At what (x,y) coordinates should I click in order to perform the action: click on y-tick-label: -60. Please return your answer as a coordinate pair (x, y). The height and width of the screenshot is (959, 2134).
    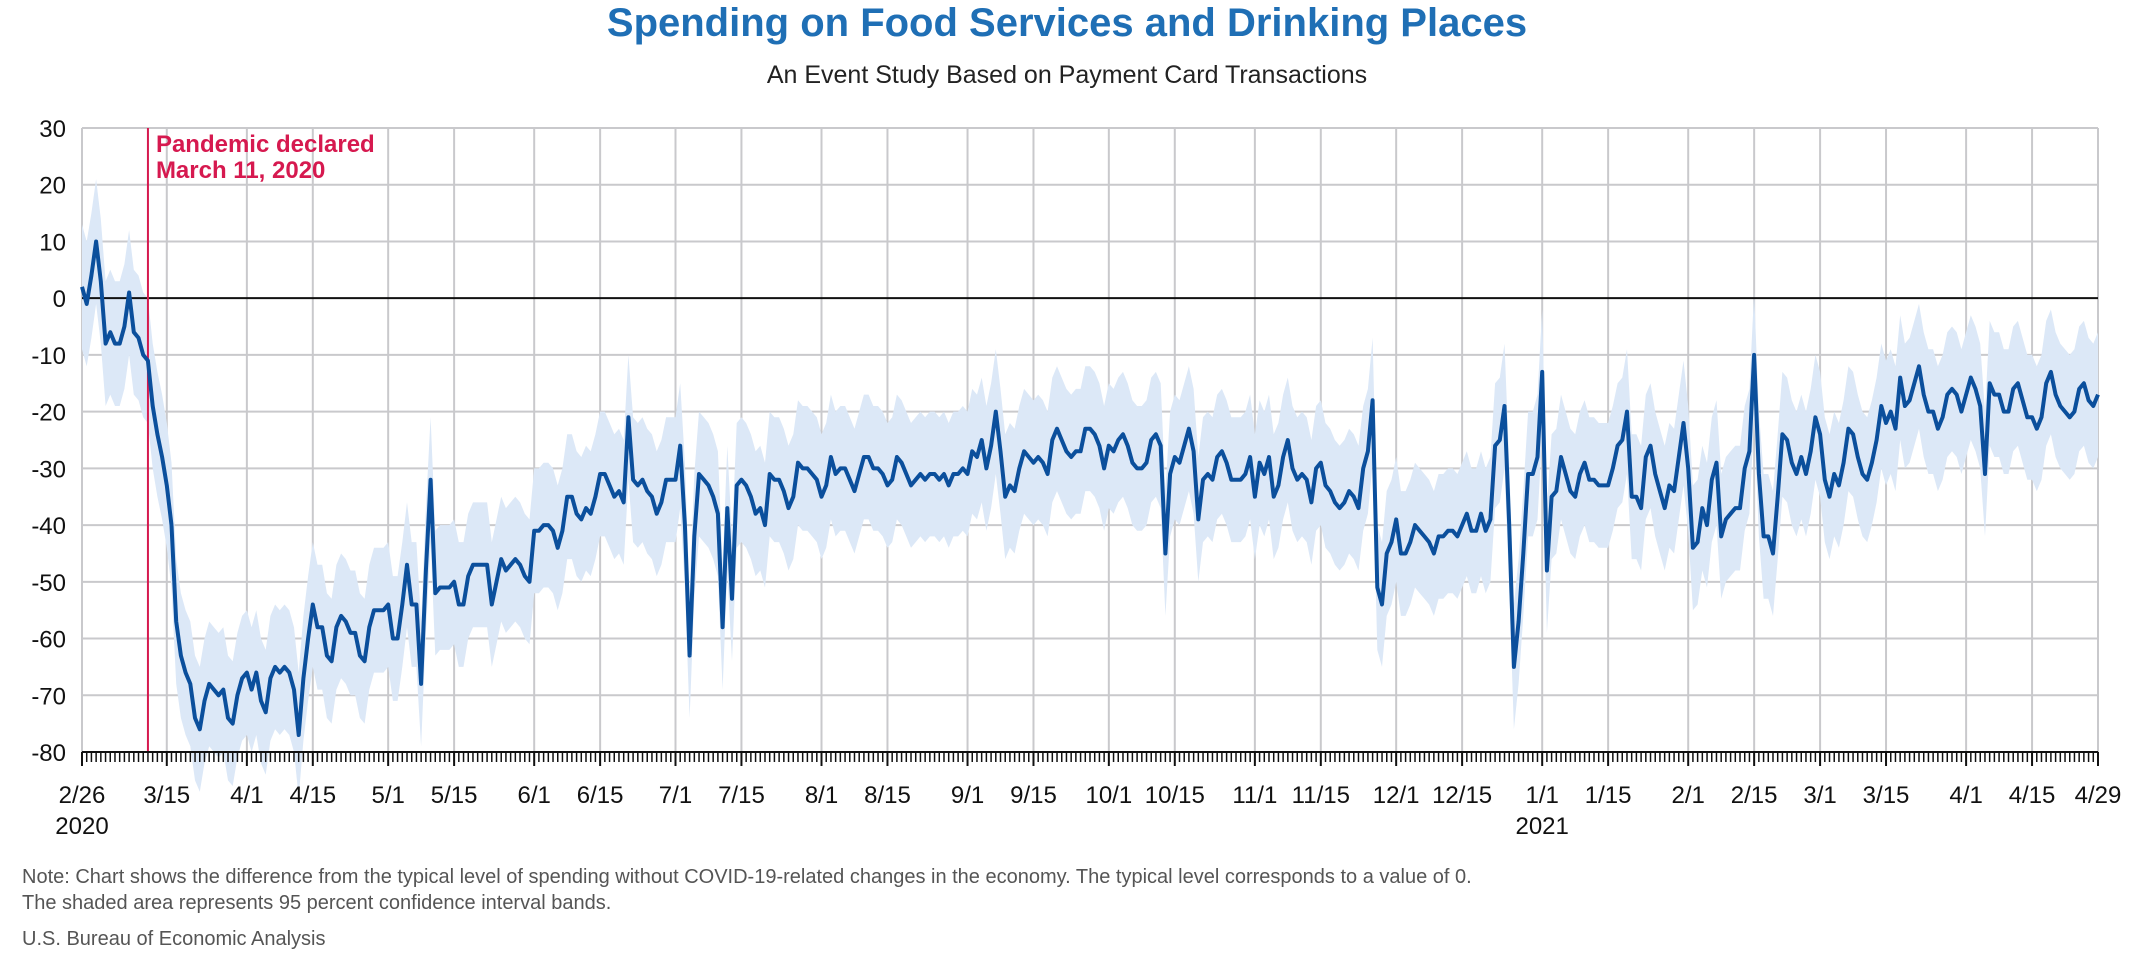
    Looking at the image, I should click on (48, 640).